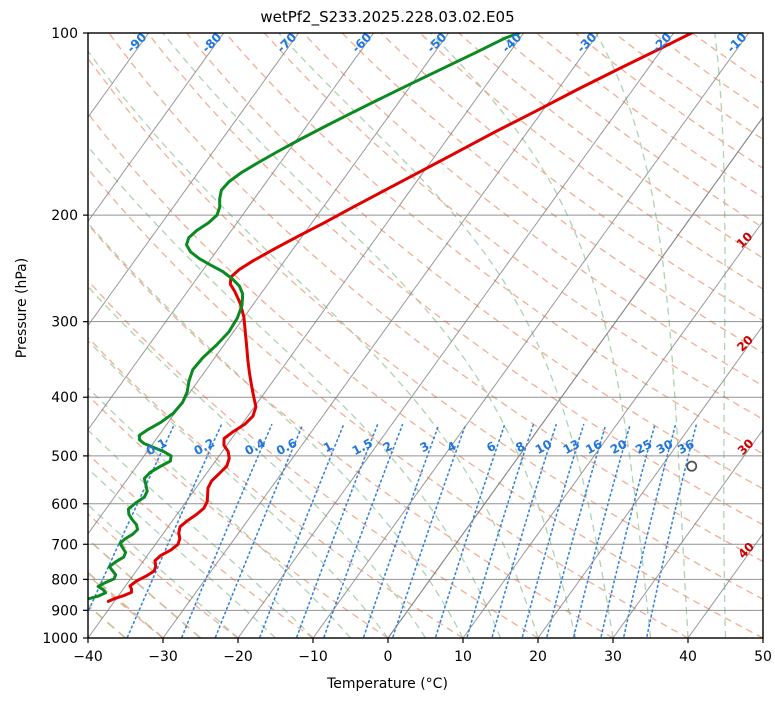 The image size is (775, 708). What do you see at coordinates (543, 447) in the screenshot?
I see `mixing-ratio-label: 10` at bounding box center [543, 447].